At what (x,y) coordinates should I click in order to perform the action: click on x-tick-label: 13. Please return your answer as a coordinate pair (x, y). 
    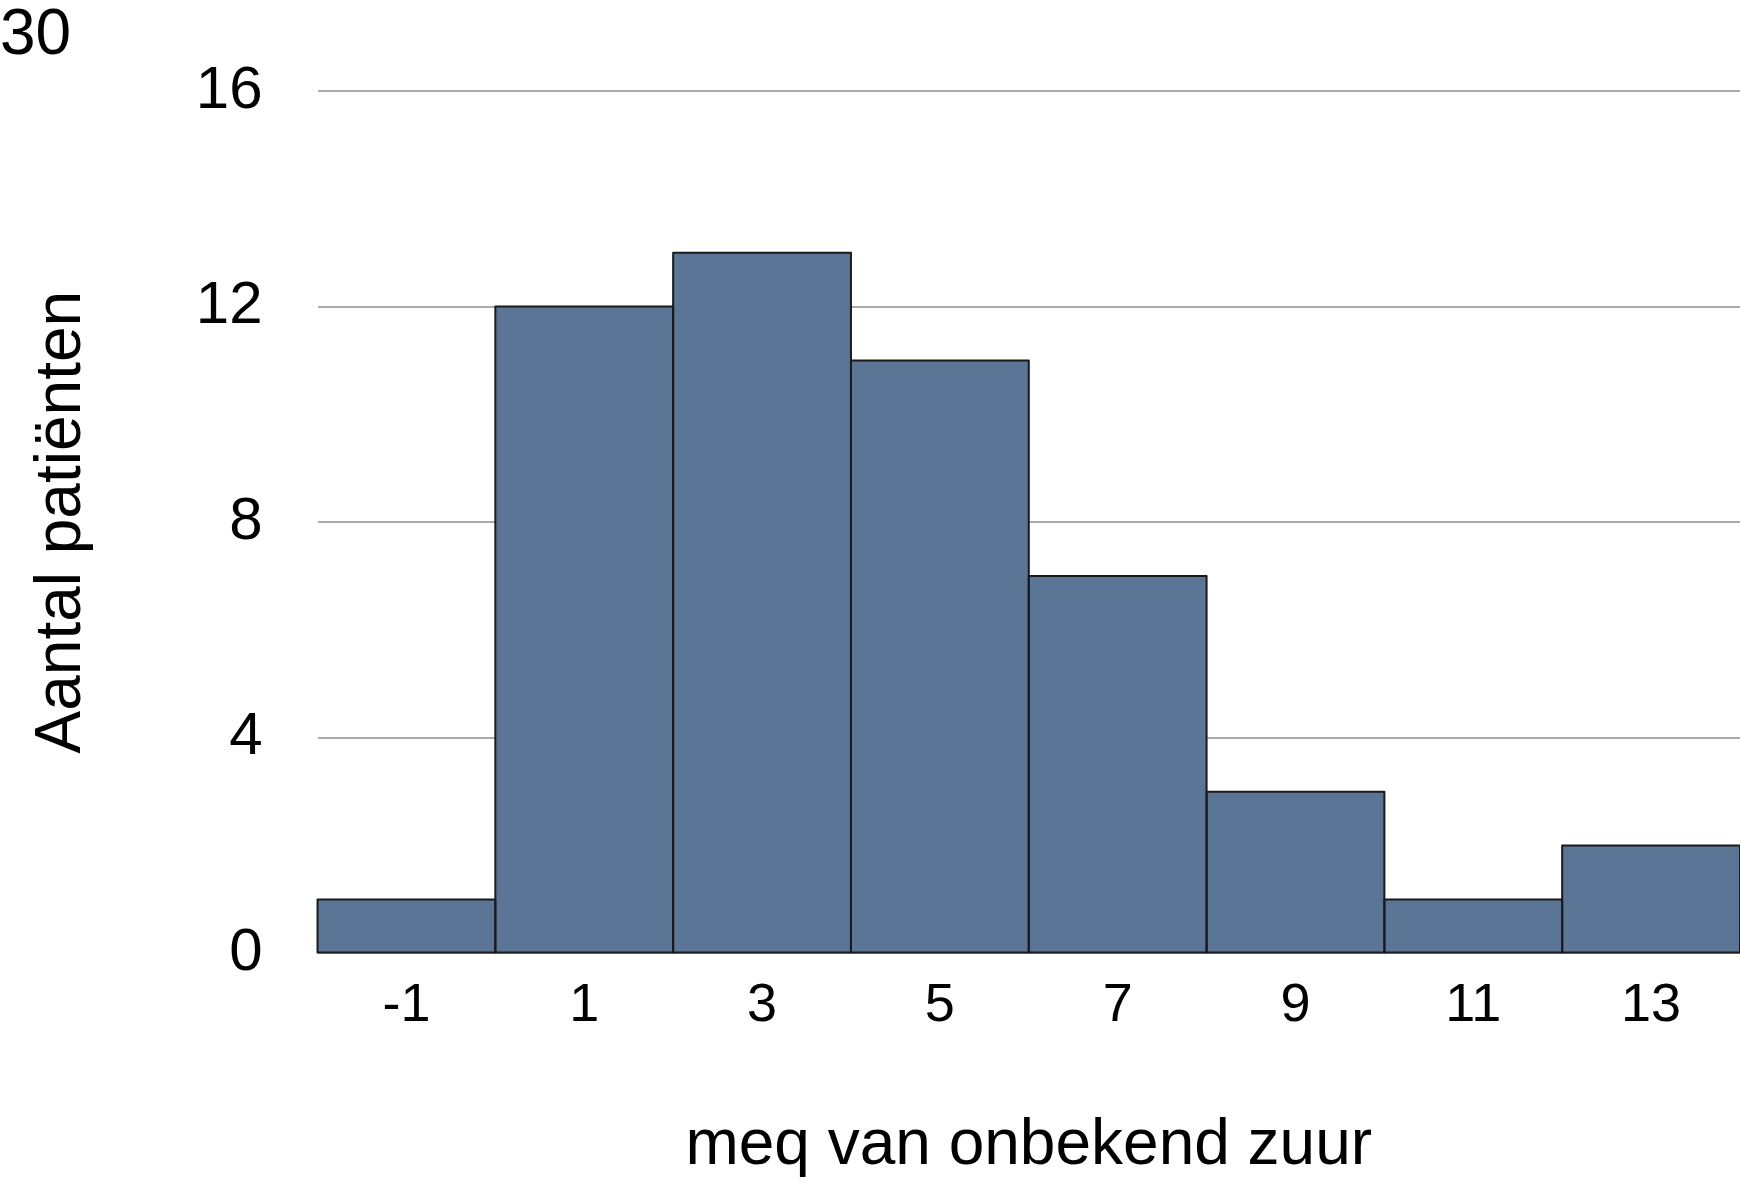
    Looking at the image, I should click on (1651, 1001).